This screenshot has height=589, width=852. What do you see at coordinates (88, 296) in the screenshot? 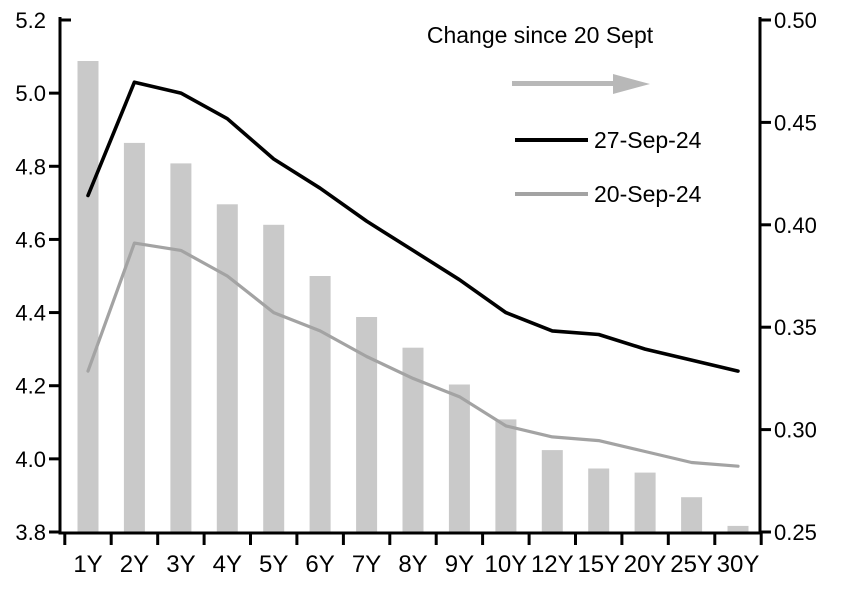
I see `bar-change-1Y` at bounding box center [88, 296].